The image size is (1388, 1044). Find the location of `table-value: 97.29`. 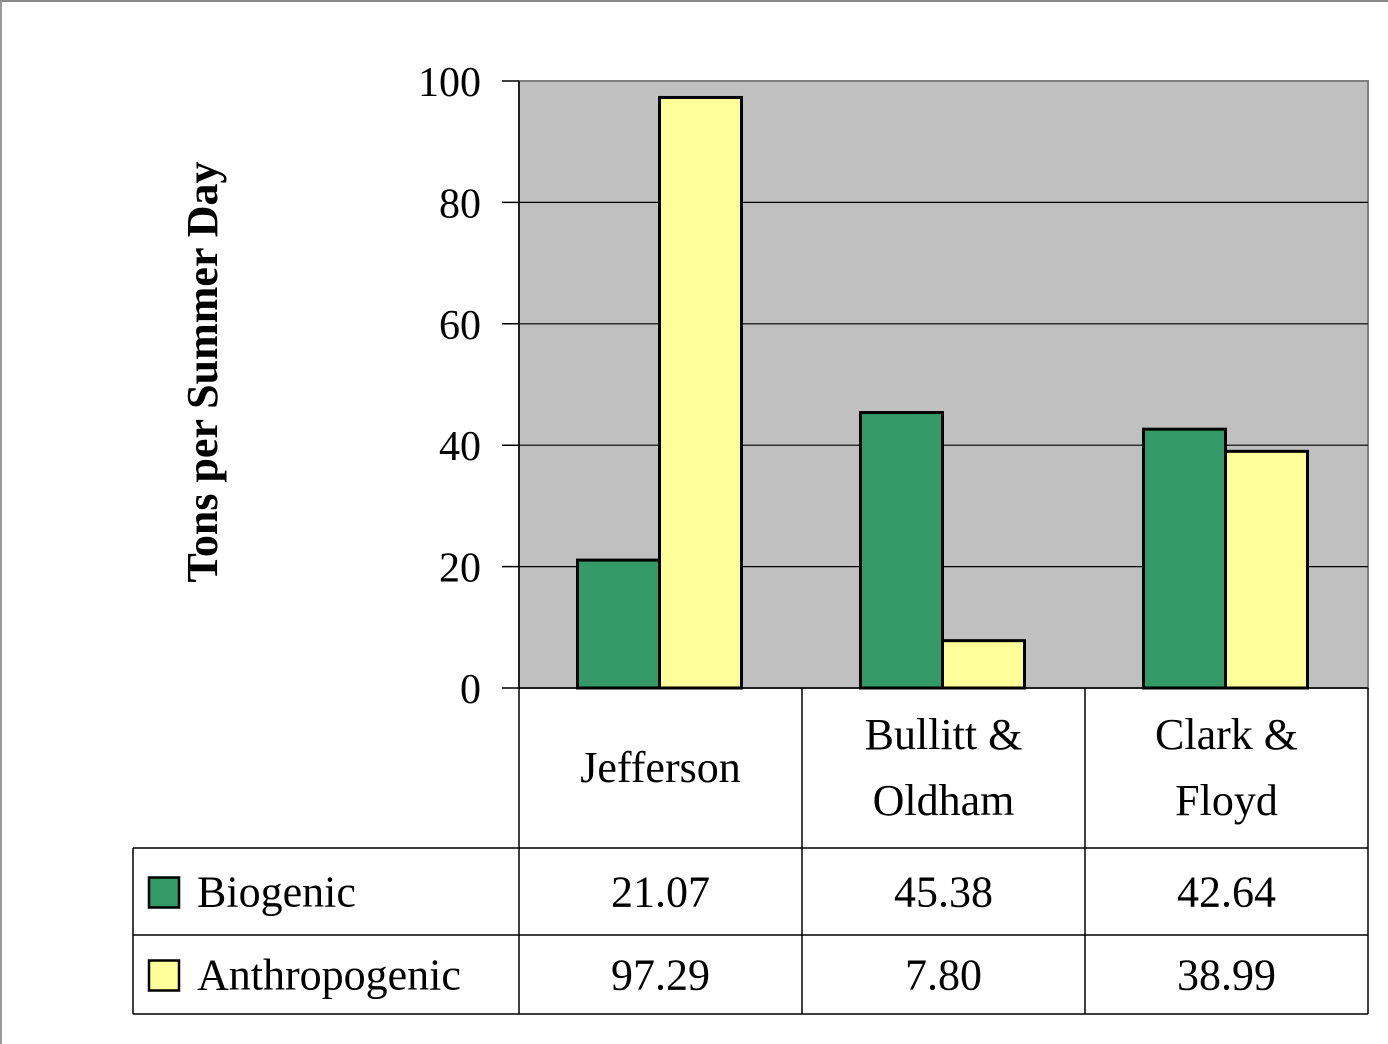

table-value: 97.29 is located at coordinates (660, 975).